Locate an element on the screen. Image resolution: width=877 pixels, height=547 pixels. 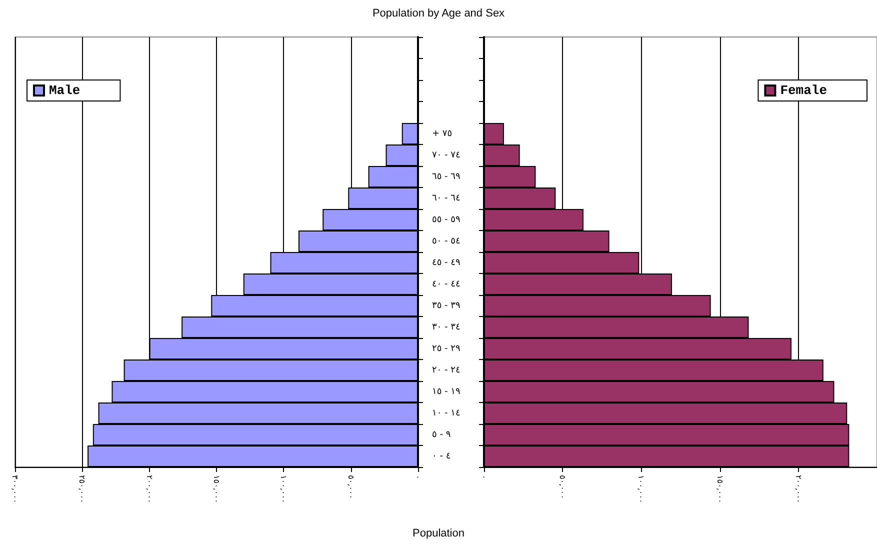
y-tick-label: ٢٩ - ٢٥ is located at coordinates (446, 349).